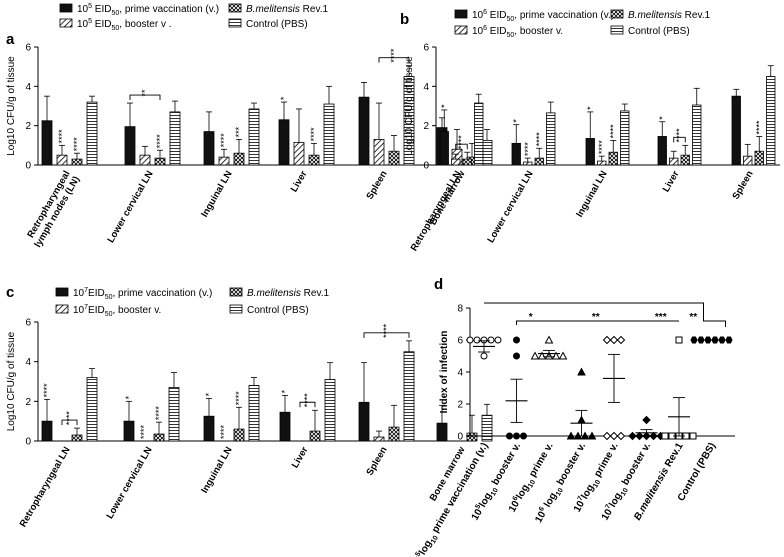  What do you see at coordinates (235, 8) in the screenshot?
I see `legend-swatch-cross` at bounding box center [235, 8].